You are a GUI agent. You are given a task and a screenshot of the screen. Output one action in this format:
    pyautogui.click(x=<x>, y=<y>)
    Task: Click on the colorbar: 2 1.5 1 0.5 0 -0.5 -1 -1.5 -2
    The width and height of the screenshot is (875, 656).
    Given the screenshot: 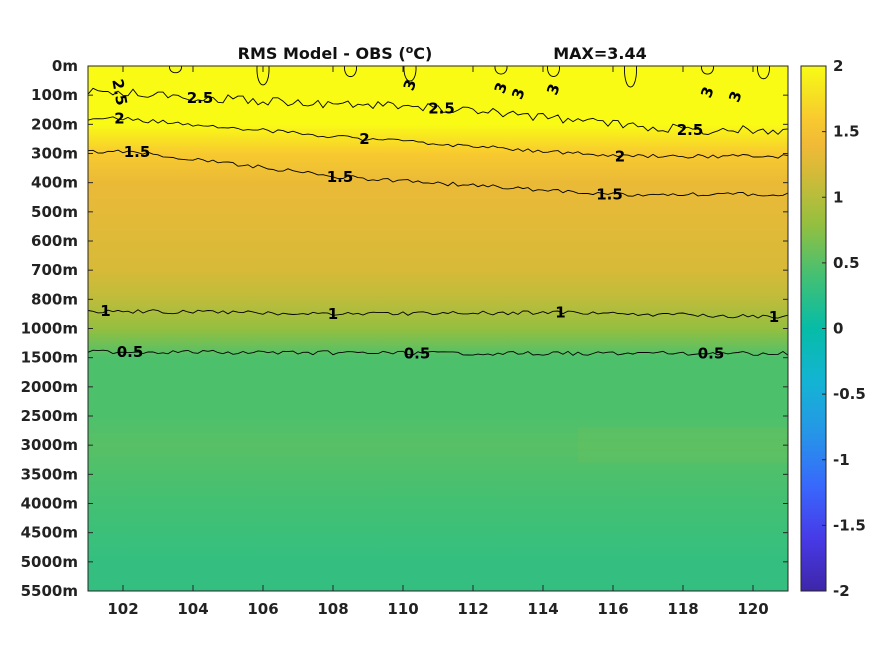 What is the action you would take?
    pyautogui.click(x=833, y=328)
    